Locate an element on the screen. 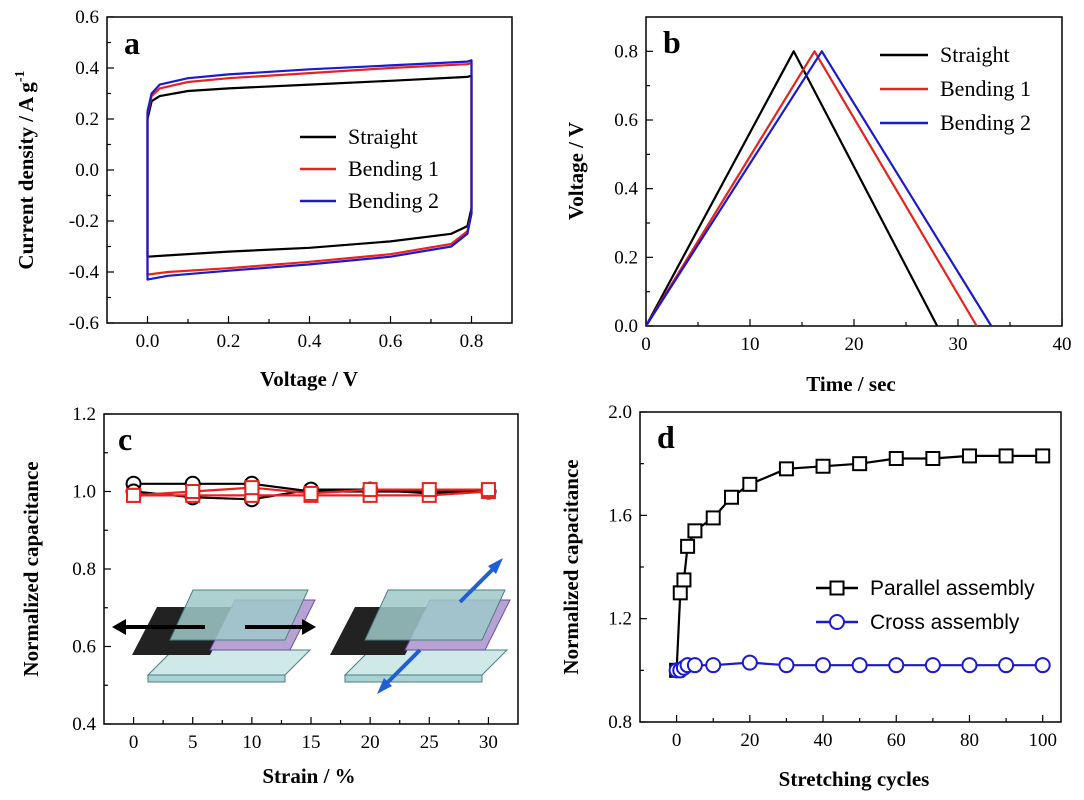  device2-substrate-top is located at coordinates (435, 615).